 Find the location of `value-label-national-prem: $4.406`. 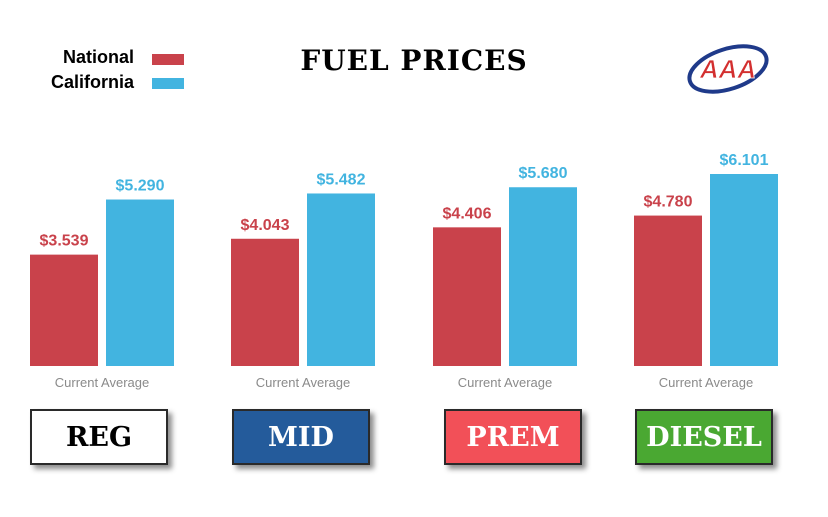

value-label-national-prem: $4.406 is located at coordinates (467, 213).